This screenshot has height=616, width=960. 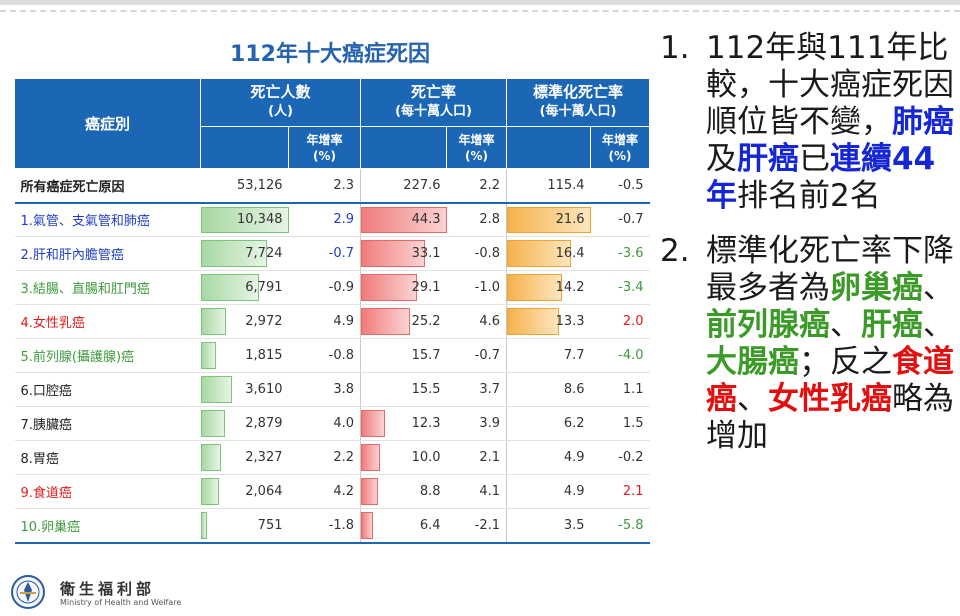 What do you see at coordinates (434, 92) in the screenshot?
I see `header-rate-label: 死亡率` at bounding box center [434, 92].